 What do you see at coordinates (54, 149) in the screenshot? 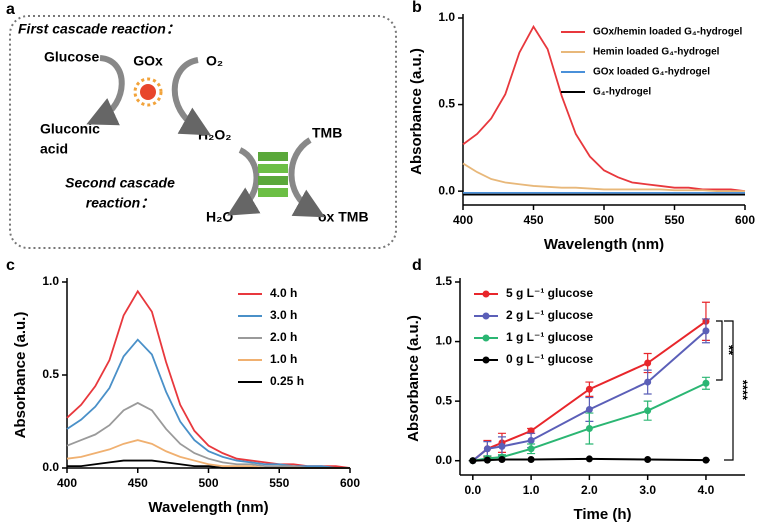
I see `gluconic-label: acid` at bounding box center [54, 149].